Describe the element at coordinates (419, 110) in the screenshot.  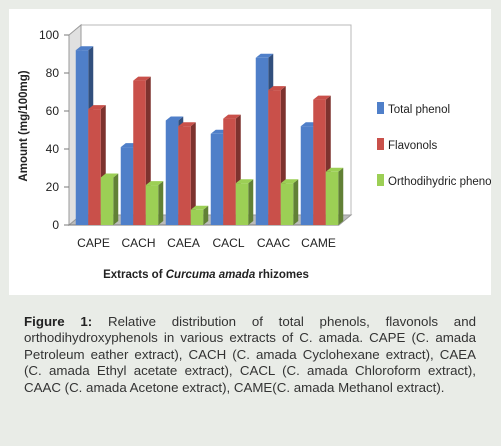
I see `legend-entry: Total phenol` at that location.